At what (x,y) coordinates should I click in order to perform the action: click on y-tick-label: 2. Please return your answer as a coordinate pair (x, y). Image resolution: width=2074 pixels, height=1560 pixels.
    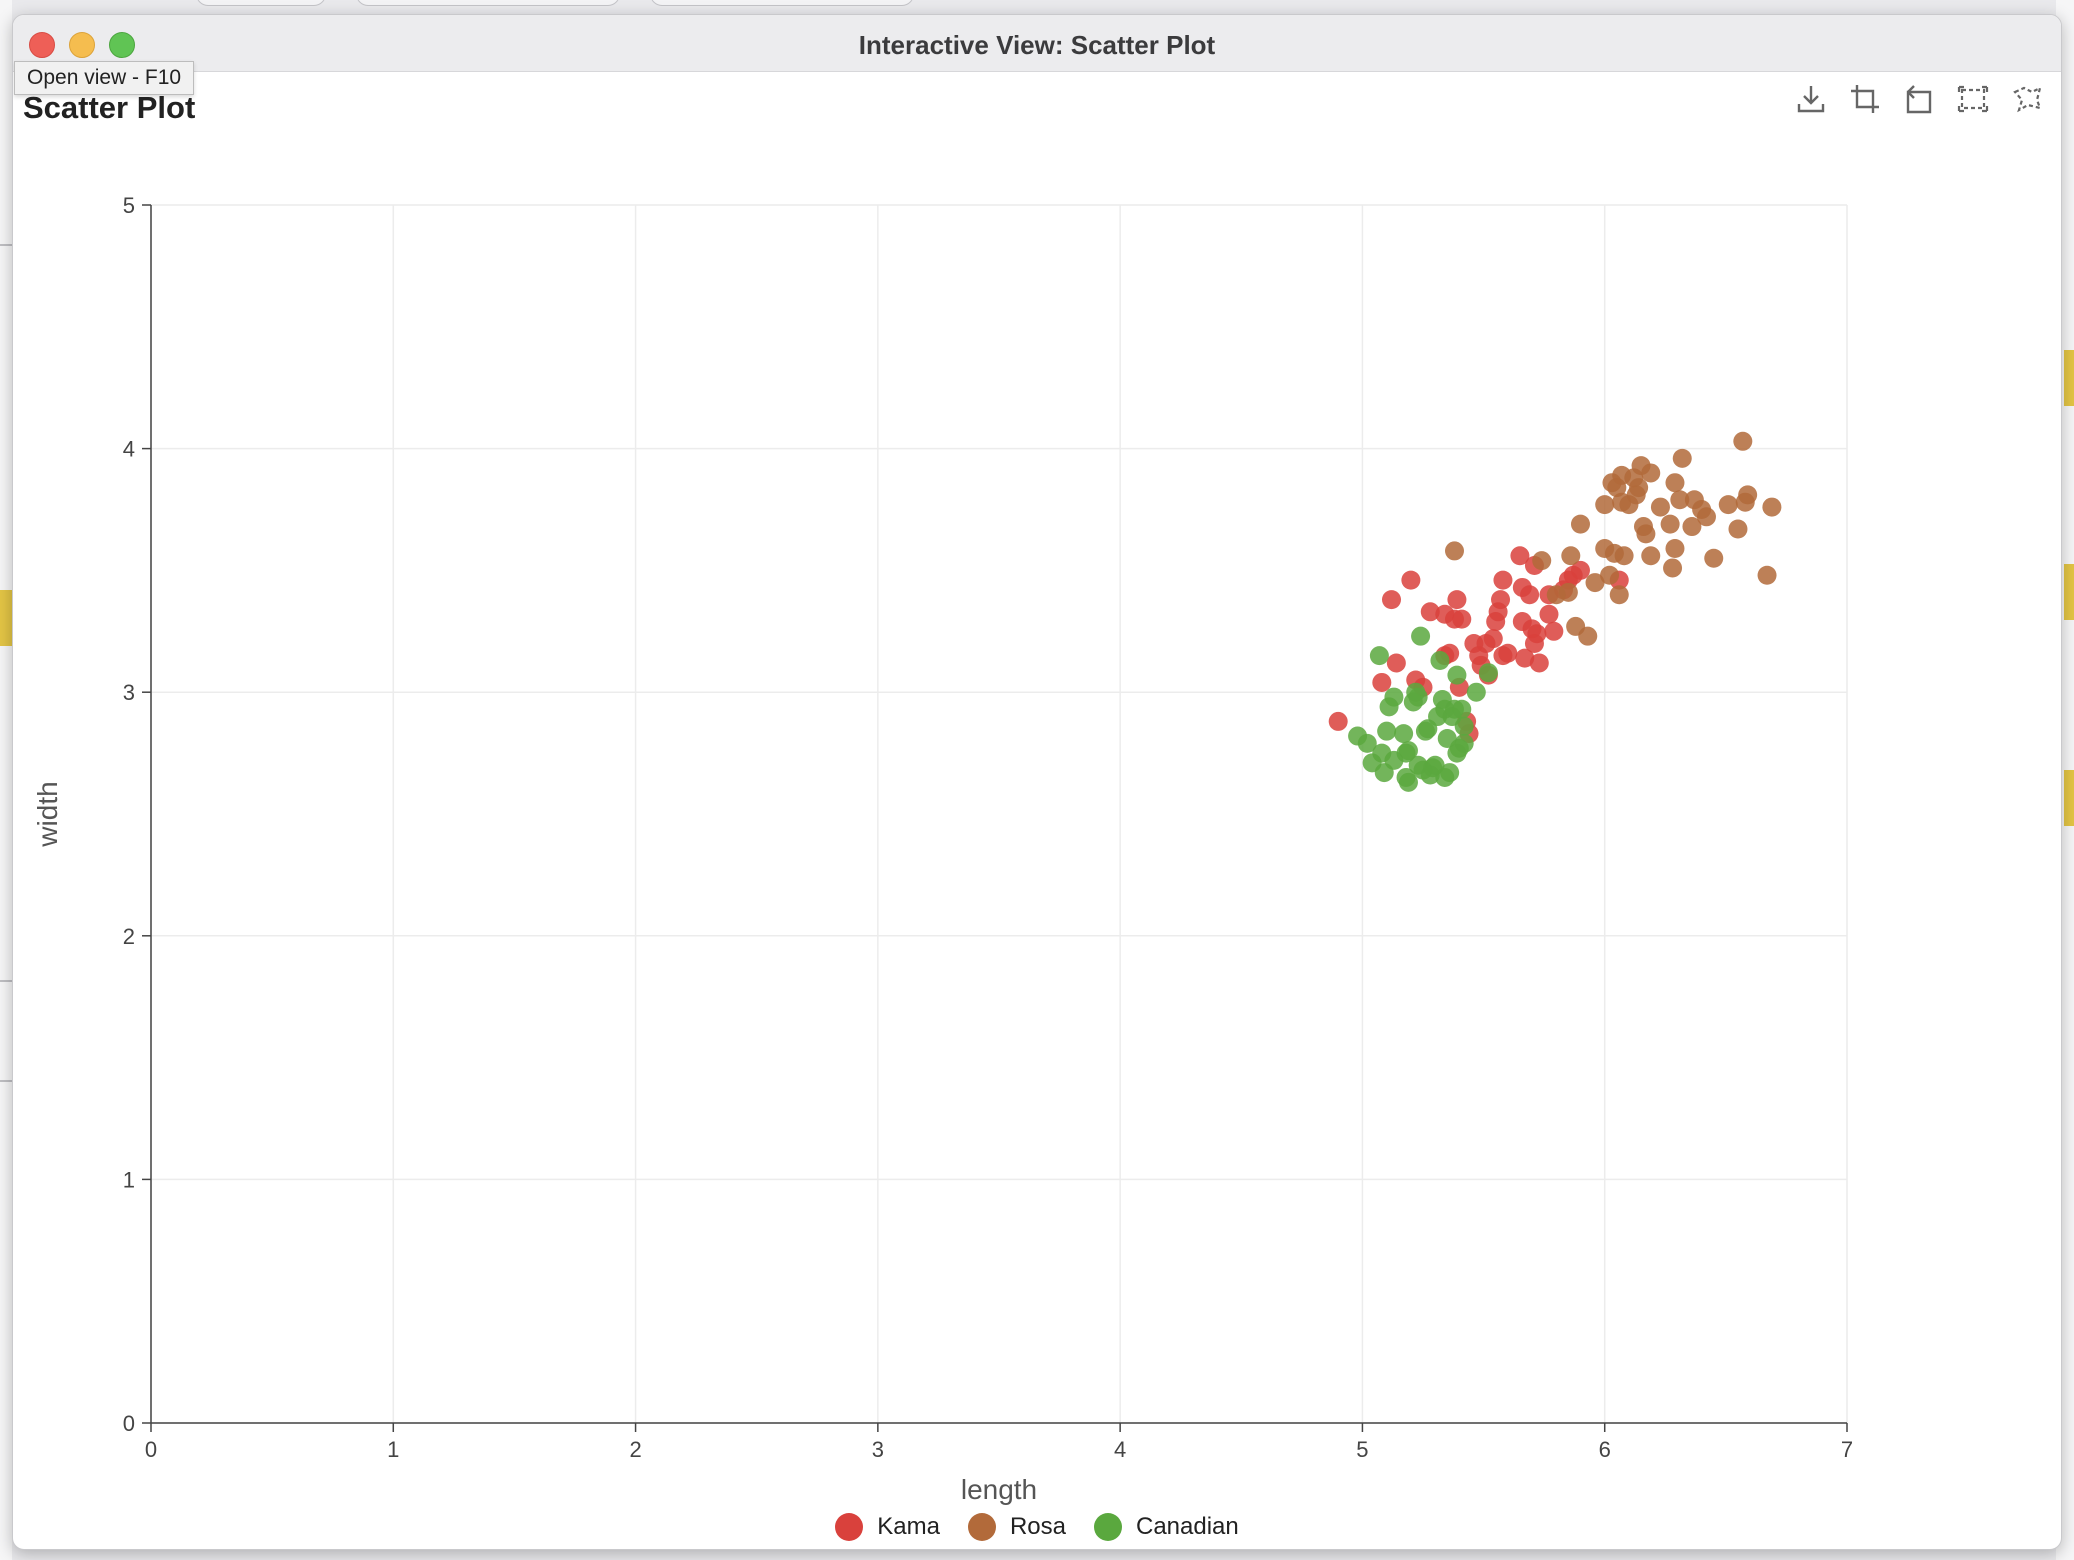
    Looking at the image, I should click on (129, 936).